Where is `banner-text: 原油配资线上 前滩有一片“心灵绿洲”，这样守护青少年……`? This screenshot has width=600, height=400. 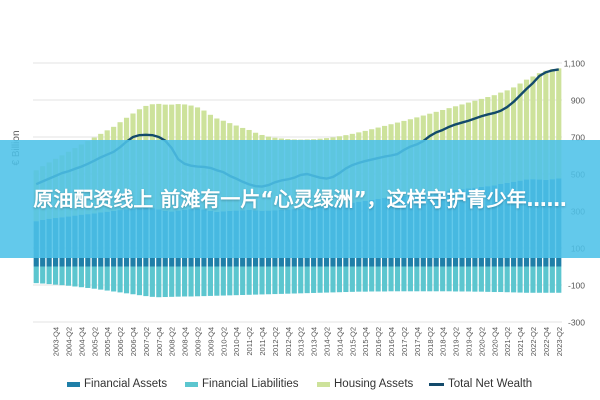
banner-text: 原油配资线上 前滩有一片“心灵绿洲”，这样守护青少年…… is located at coordinates (300, 199).